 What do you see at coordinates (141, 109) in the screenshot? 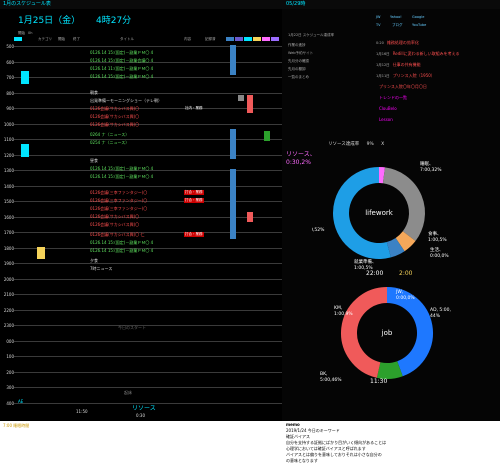
I see `schedule-row: 0126会議(サカシバス興)〇 社内・業務` at bounding box center [141, 109].